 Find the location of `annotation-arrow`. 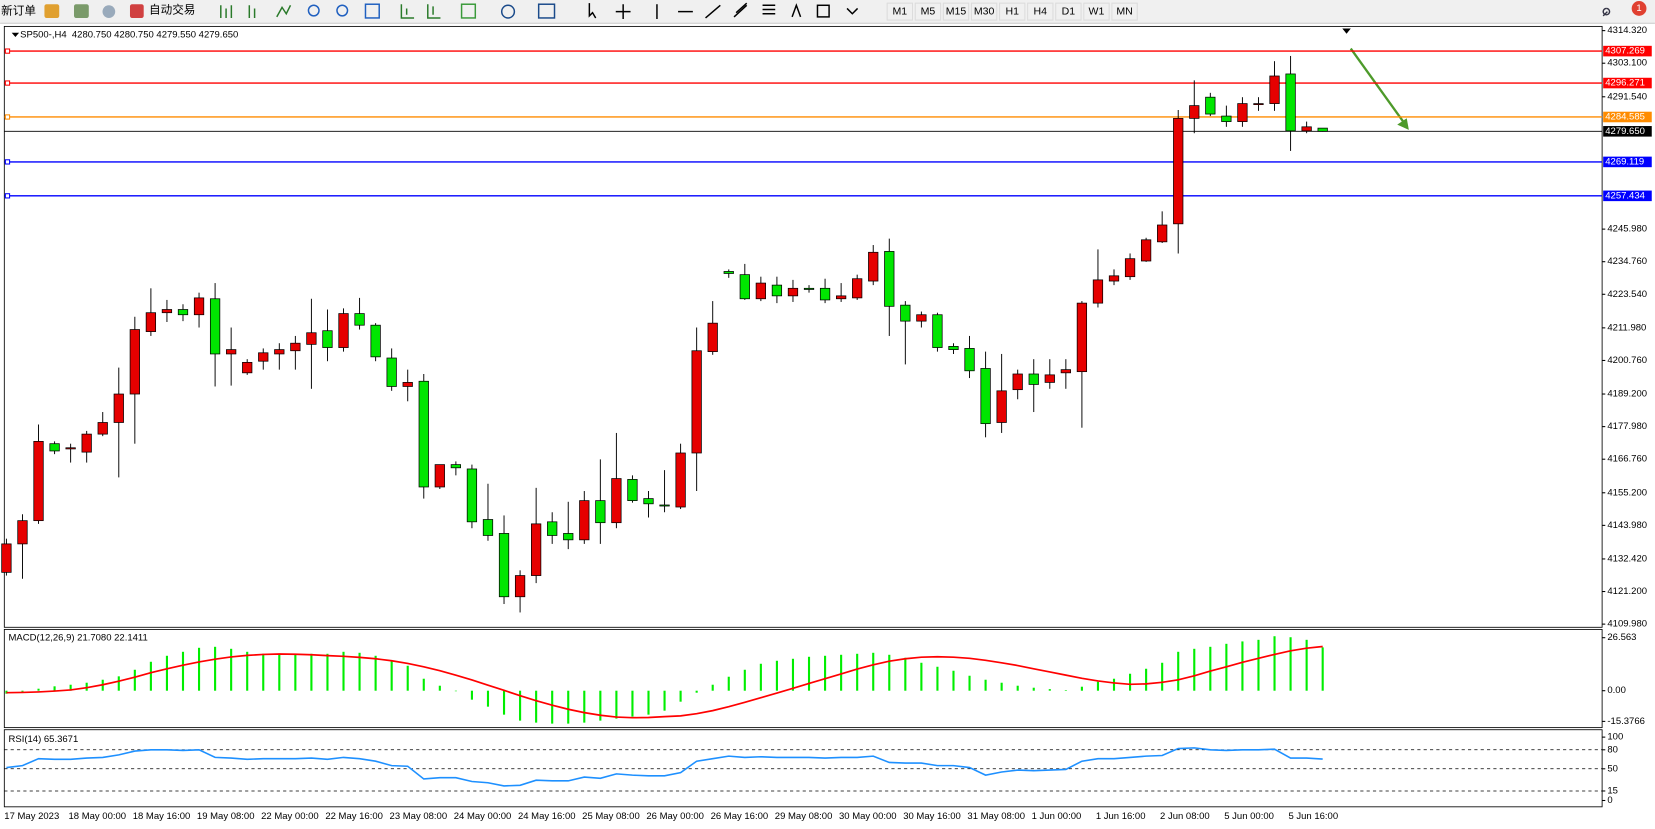

annotation-arrow is located at coordinates (1377, 86).